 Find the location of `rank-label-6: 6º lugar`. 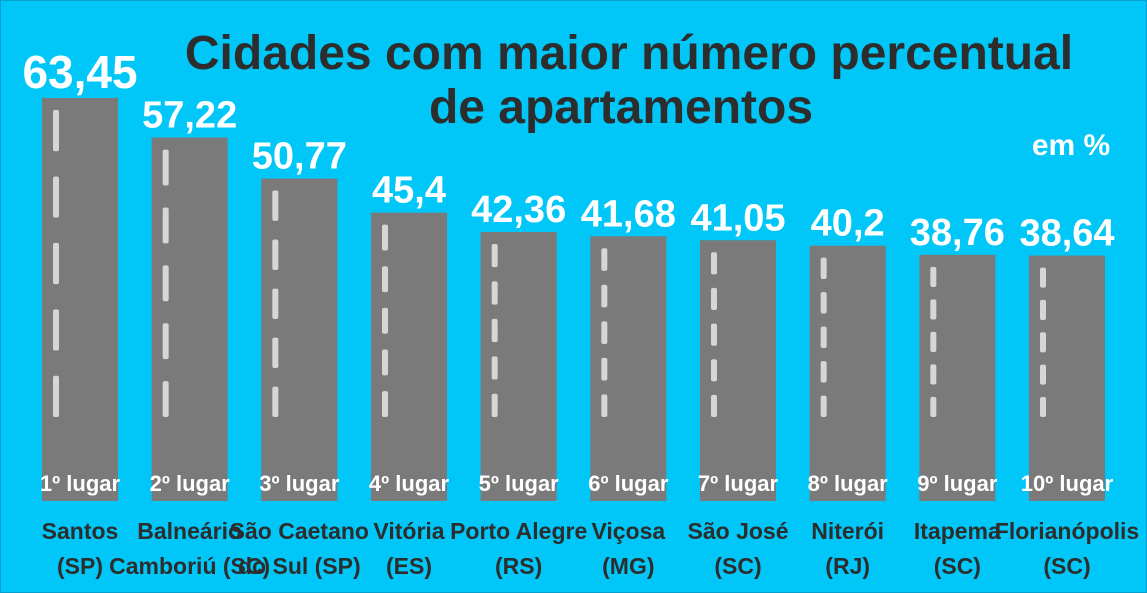

rank-label-6: 6º lugar is located at coordinates (628, 483).